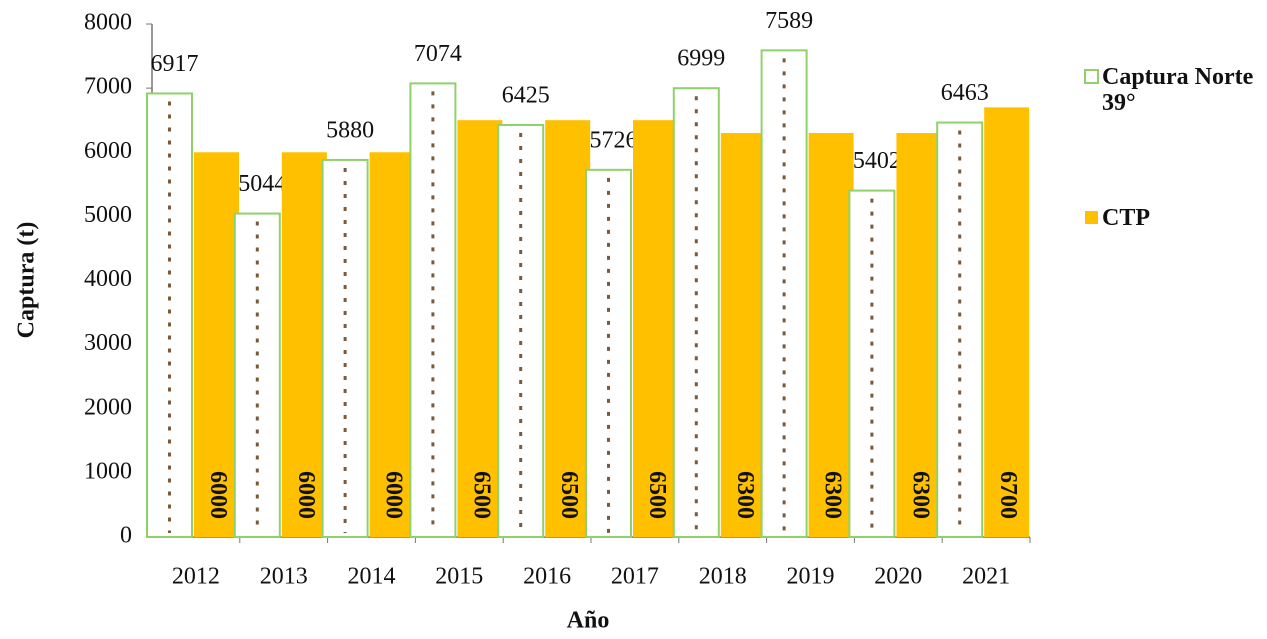 The image size is (1267, 639). Describe the element at coordinates (986, 577) in the screenshot. I see `x-tick-label: 2021` at that location.